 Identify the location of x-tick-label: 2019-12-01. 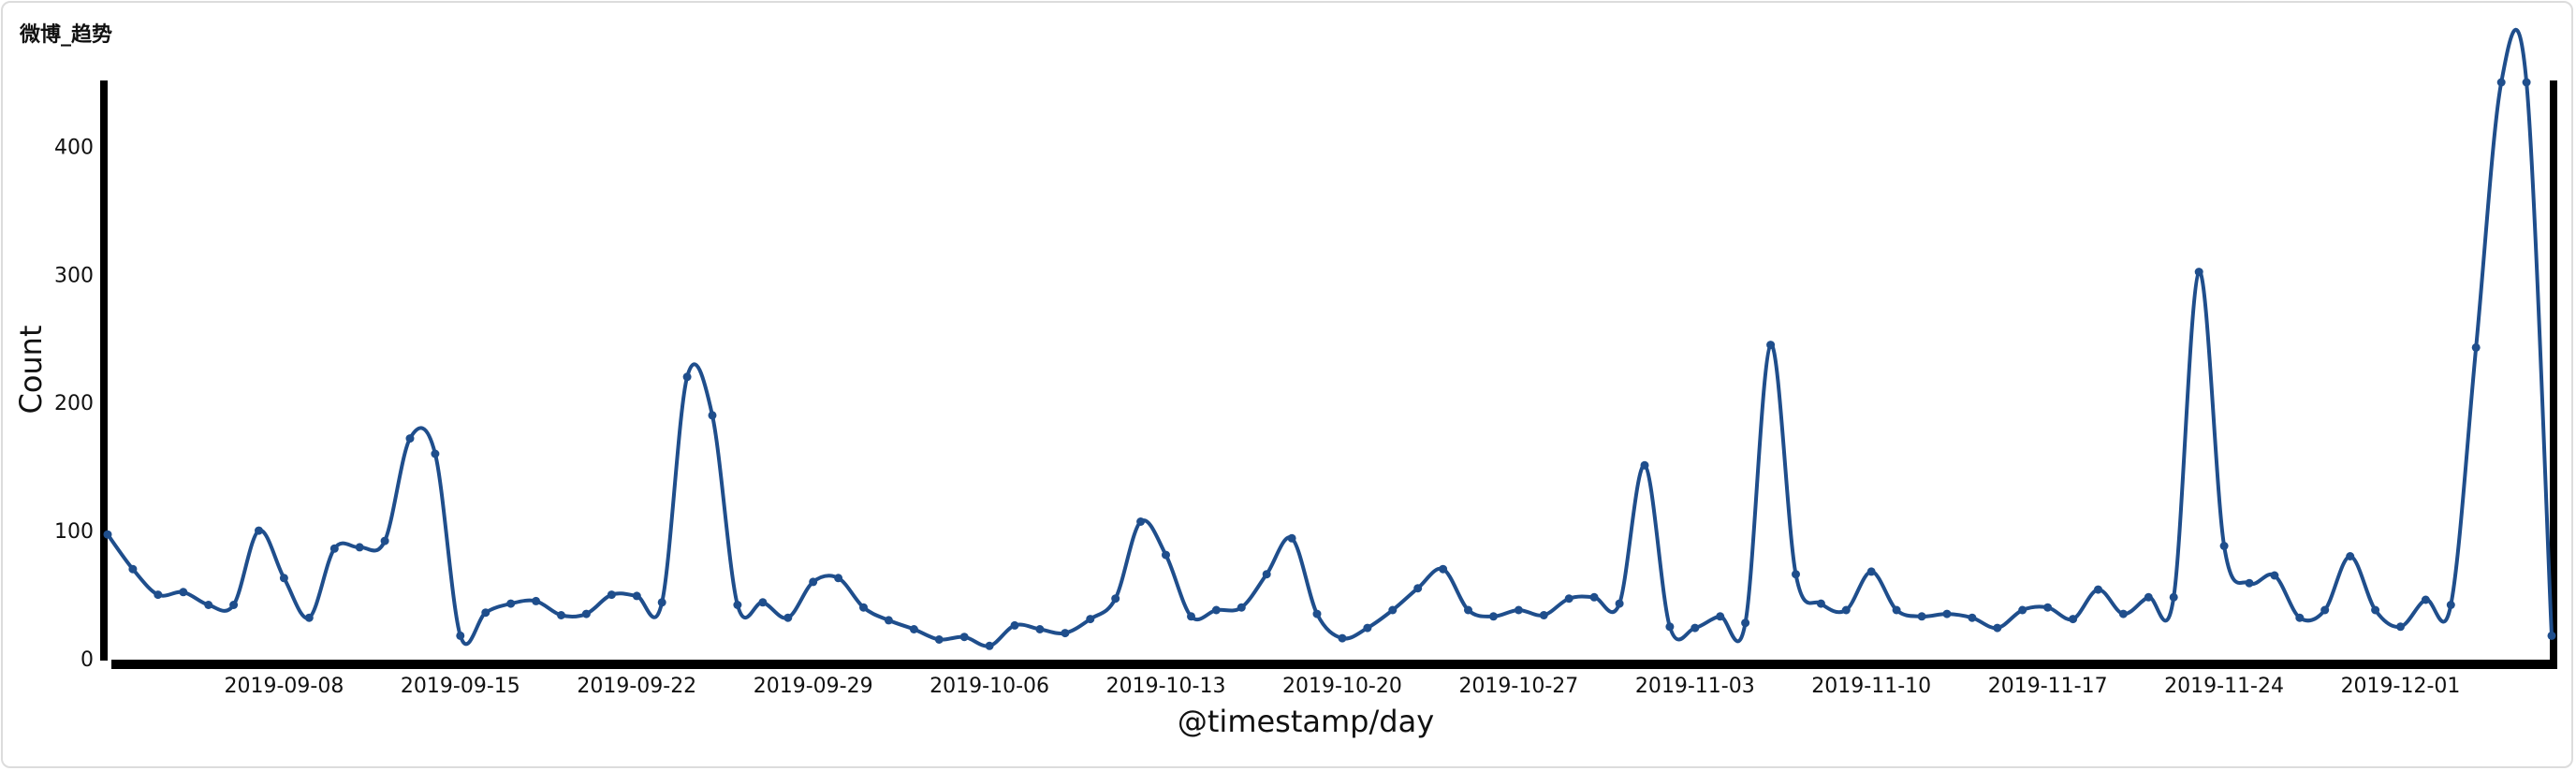
(2401, 686).